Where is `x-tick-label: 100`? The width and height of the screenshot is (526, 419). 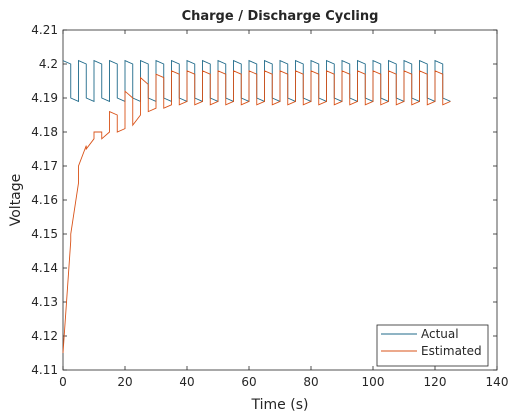 x-tick-label: 100 is located at coordinates (373, 382).